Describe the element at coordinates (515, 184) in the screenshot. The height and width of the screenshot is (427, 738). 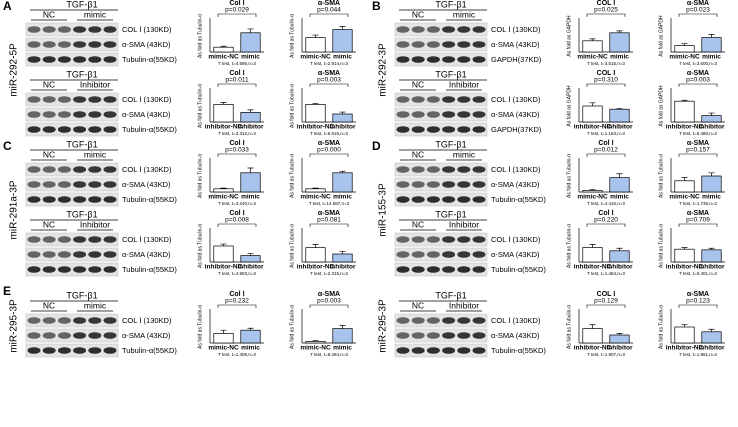
I see `band-label: α-SMA (43KD)` at that location.